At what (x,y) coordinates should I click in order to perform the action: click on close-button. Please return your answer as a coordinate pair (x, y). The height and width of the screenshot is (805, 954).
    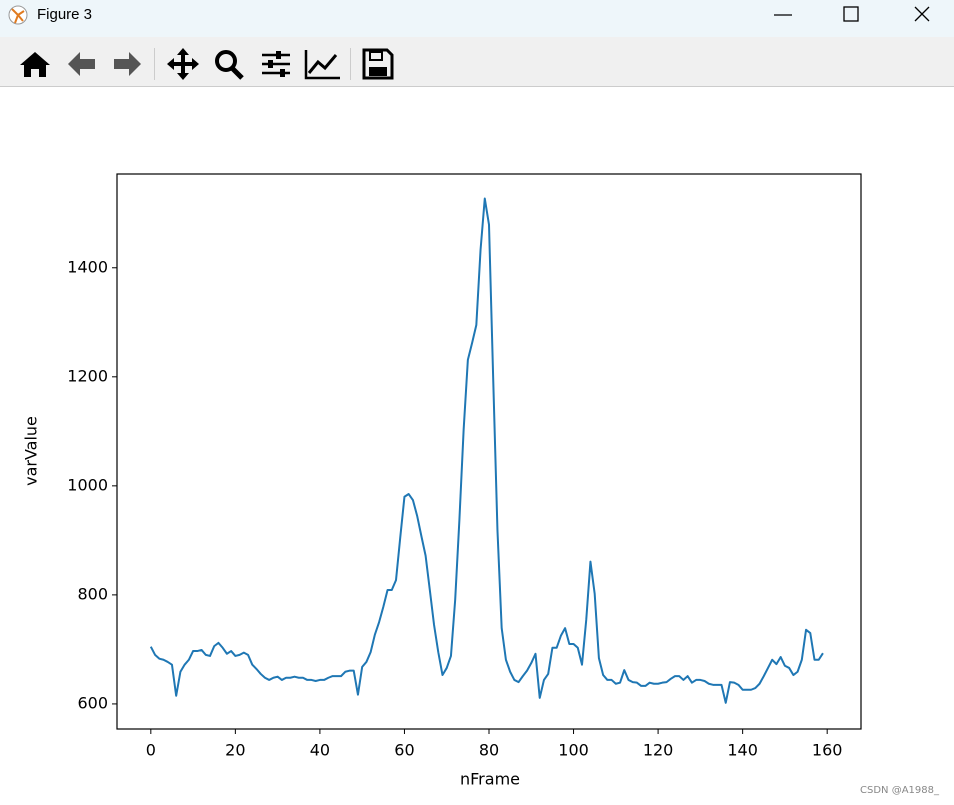
    Looking at the image, I should click on (922, 14).